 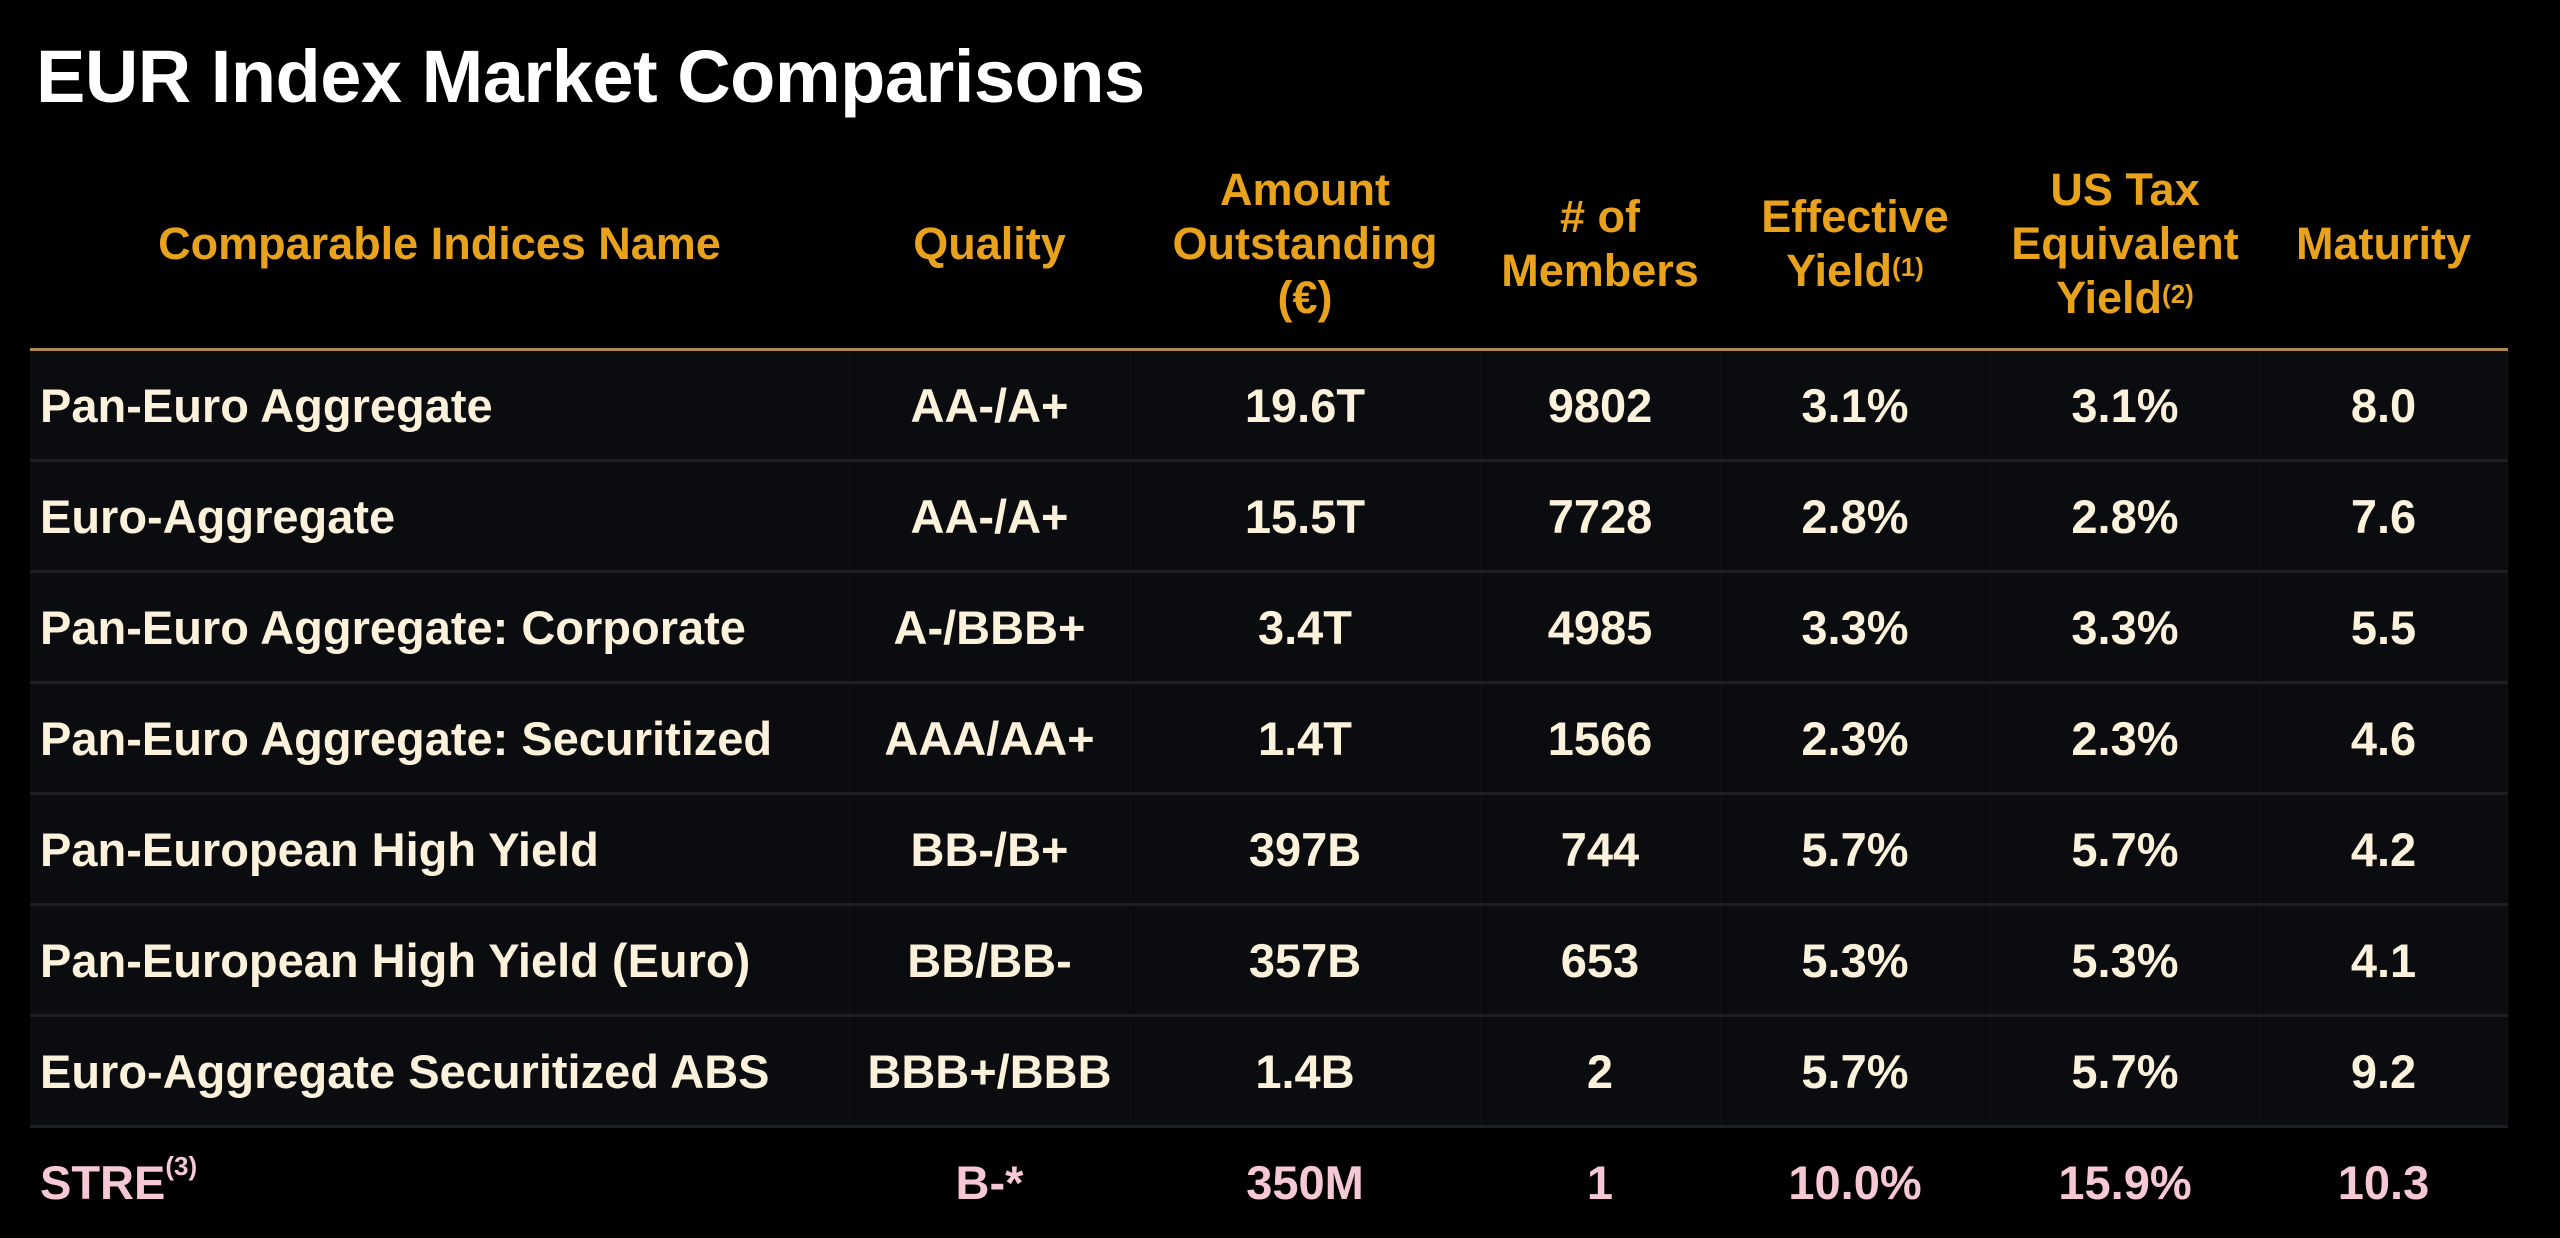 I want to click on cell-maturity: 9.2, so click(x=2384, y=1071).